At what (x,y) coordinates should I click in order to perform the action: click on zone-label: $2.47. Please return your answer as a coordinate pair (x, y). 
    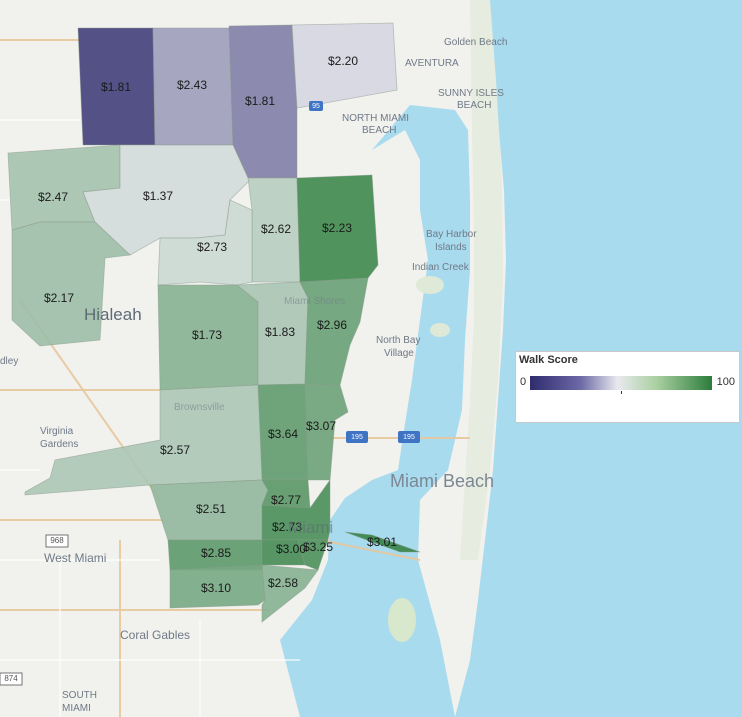
    Looking at the image, I should click on (53, 197).